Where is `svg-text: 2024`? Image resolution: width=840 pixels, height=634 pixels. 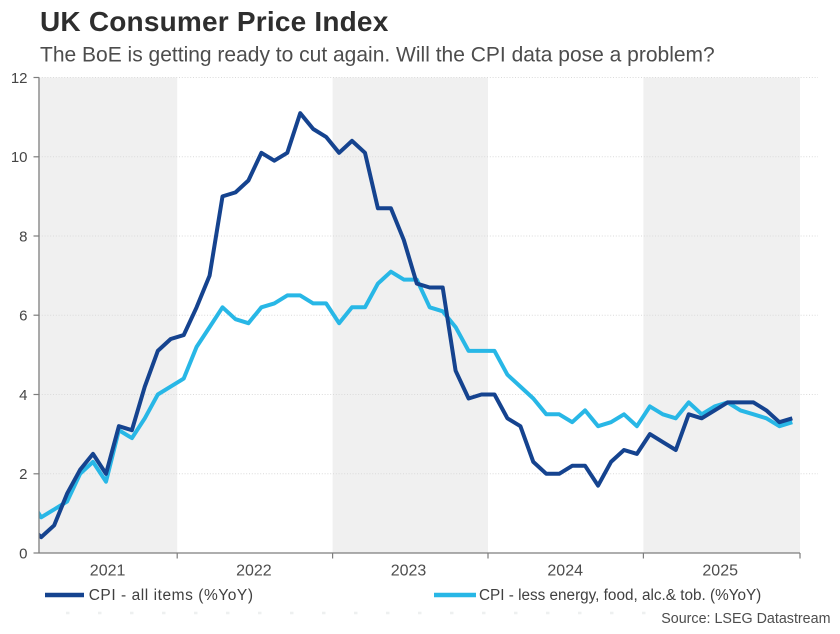
svg-text: 2024 is located at coordinates (565, 571).